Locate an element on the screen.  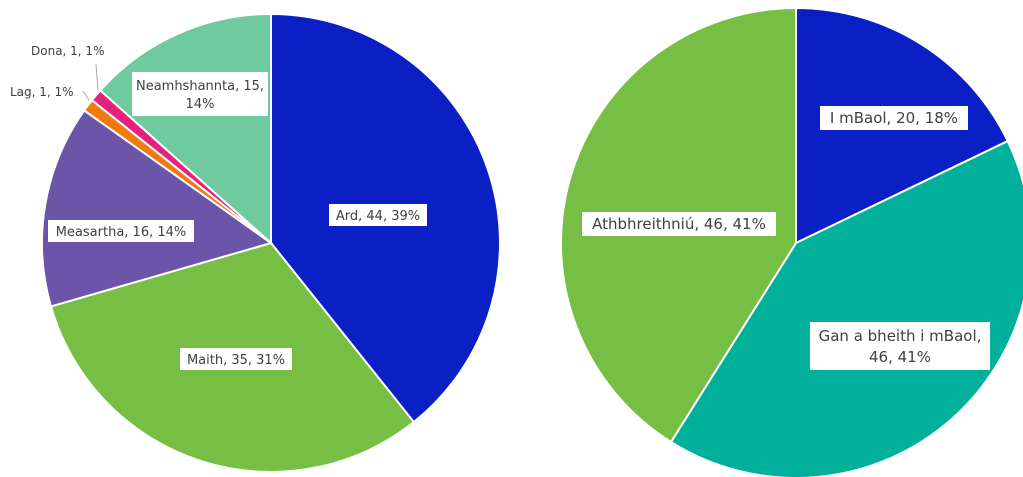
slice-measartha is located at coordinates (157, 208).